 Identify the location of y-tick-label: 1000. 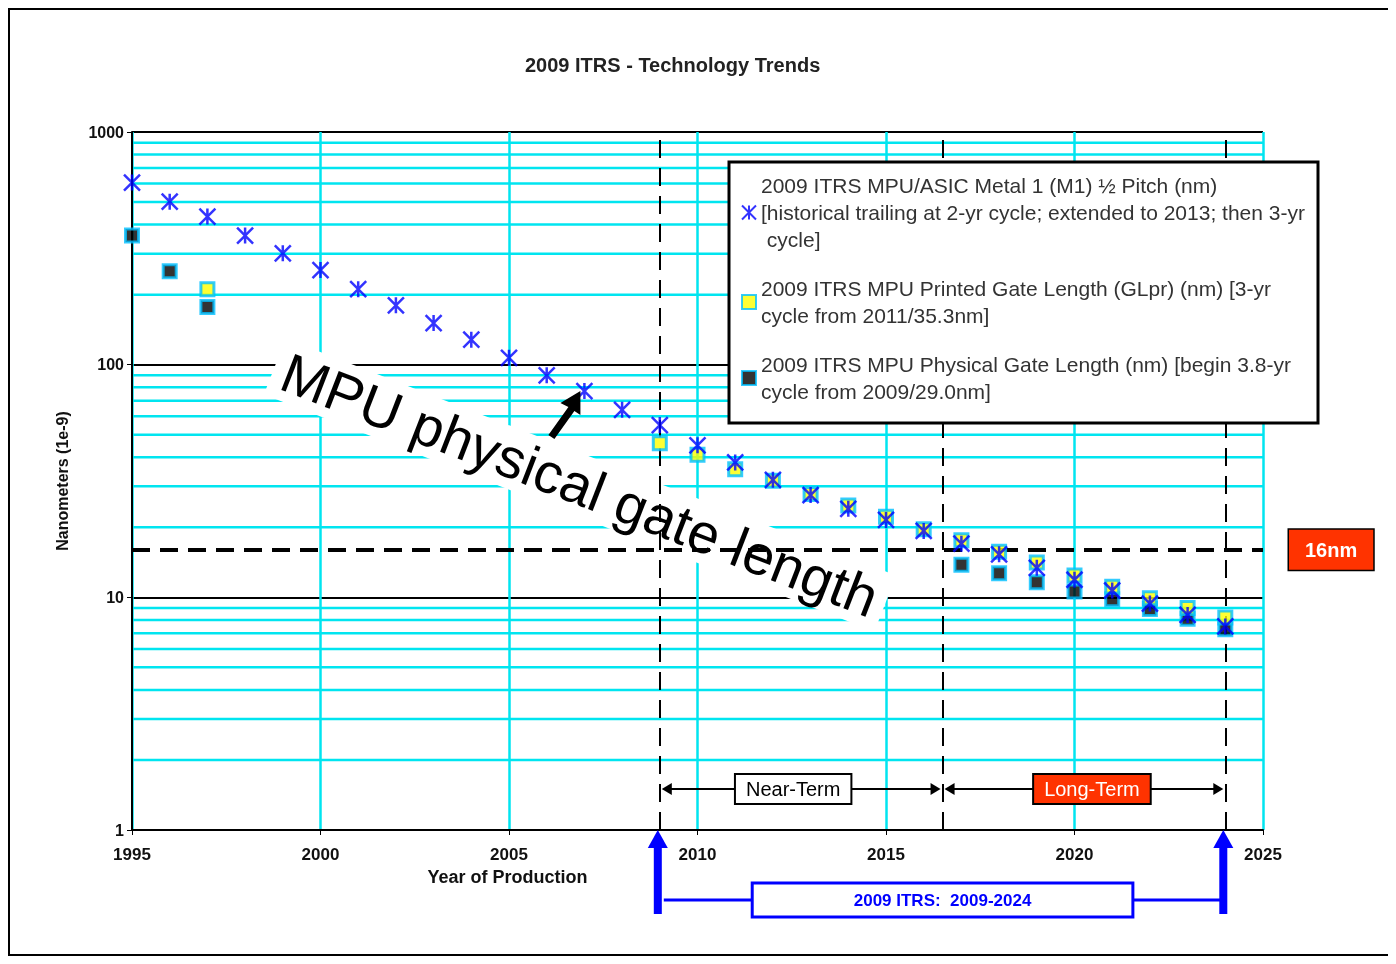
(106, 132).